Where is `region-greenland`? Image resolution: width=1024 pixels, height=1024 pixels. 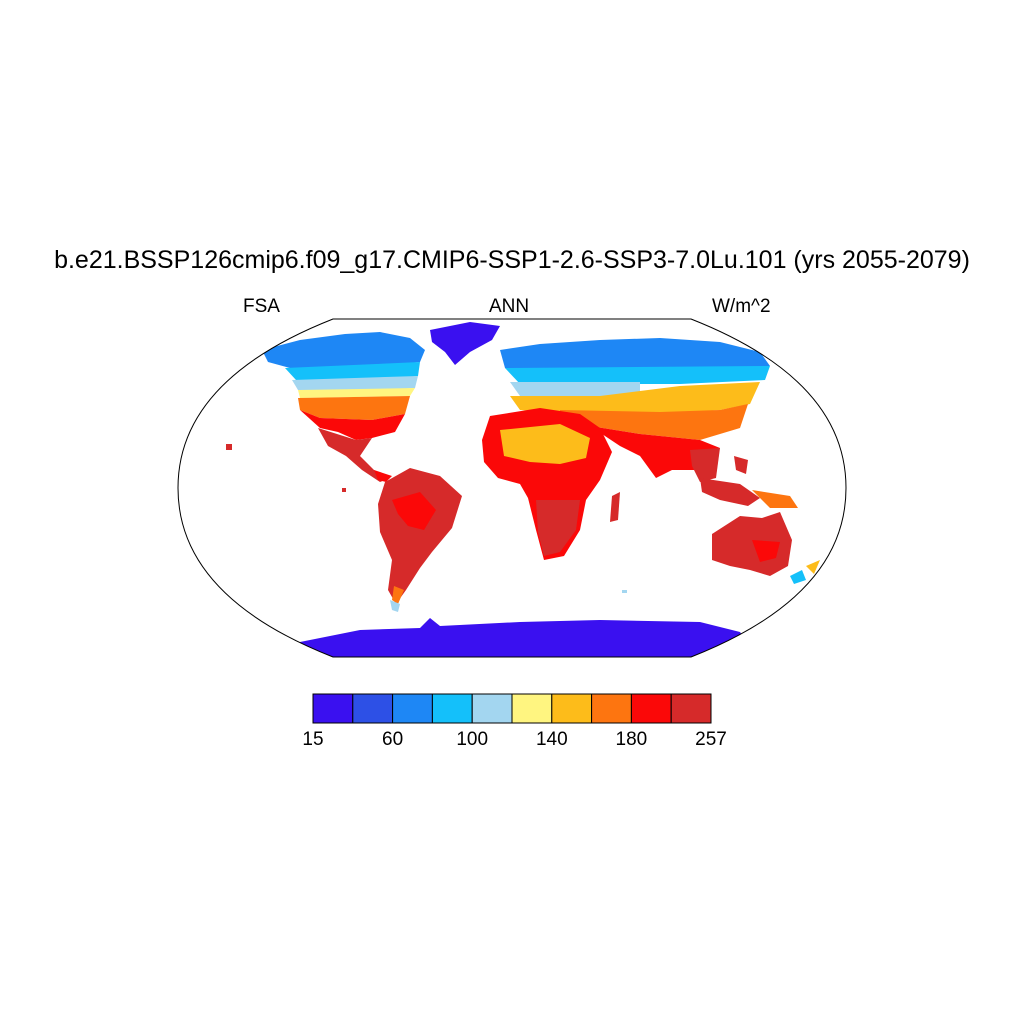
region-greenland is located at coordinates (465, 343).